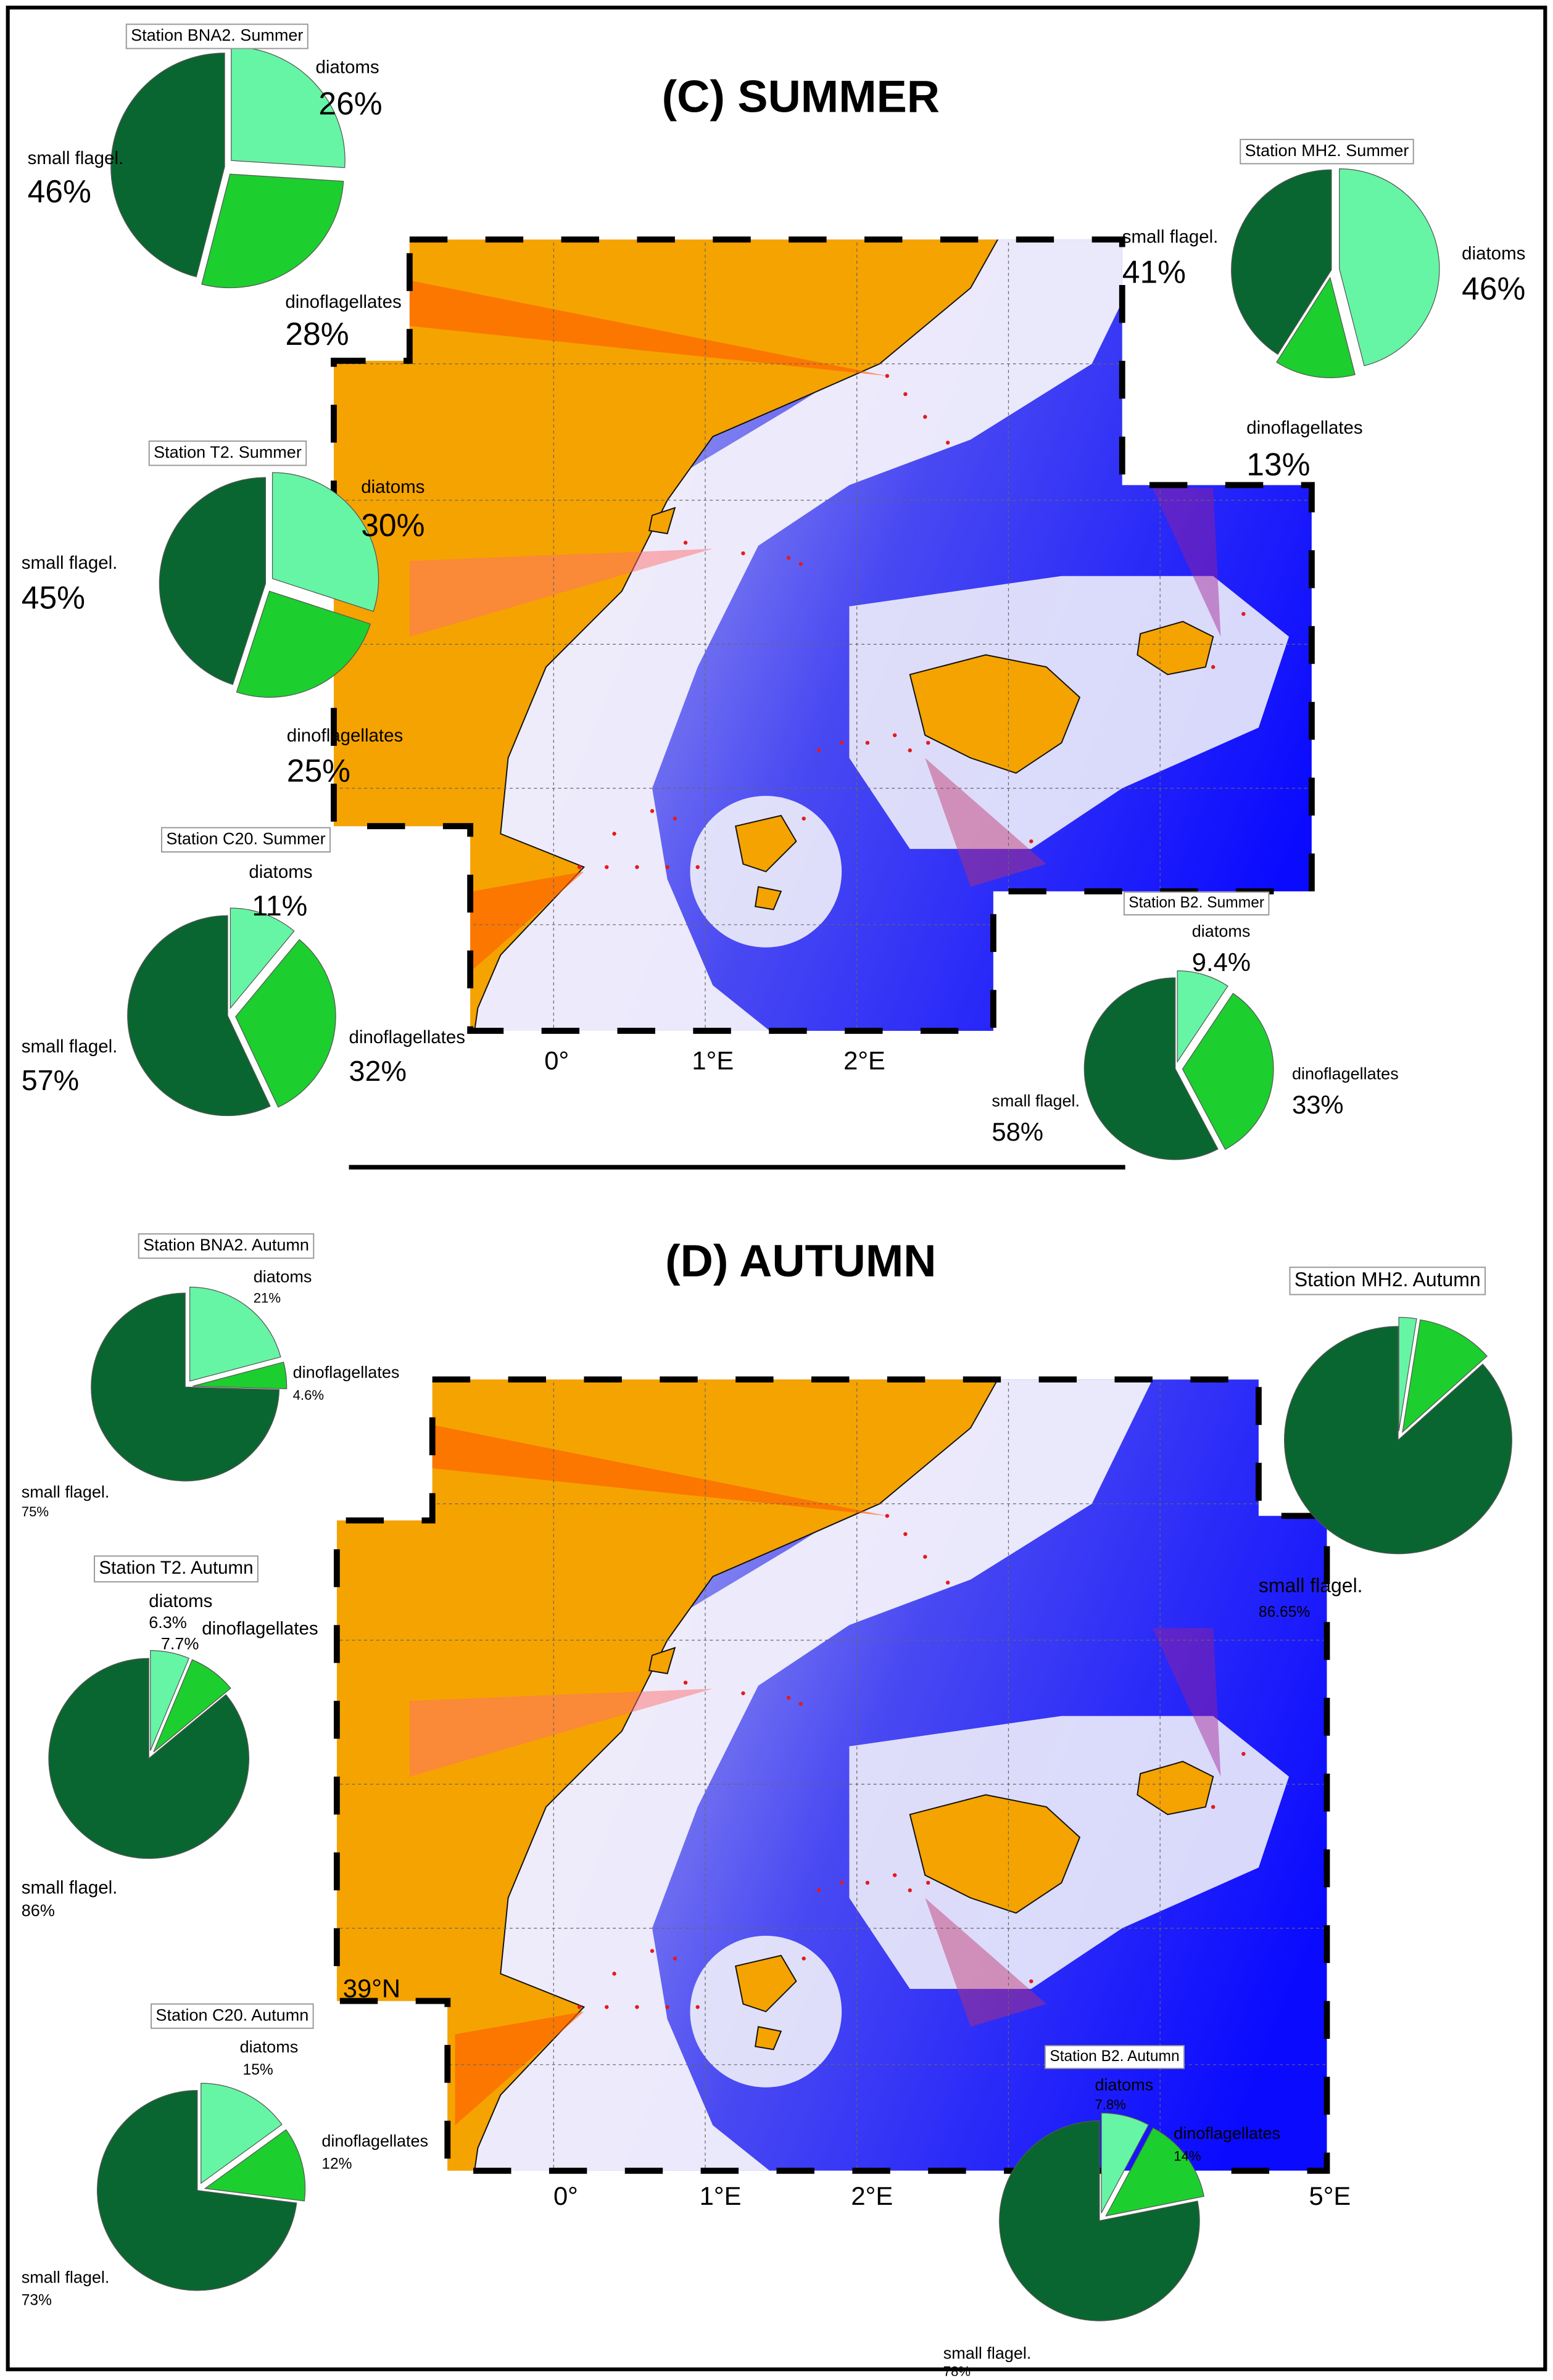 Image resolution: width=1553 pixels, height=2380 pixels. I want to click on slice-value: 9.4%, so click(1221, 962).